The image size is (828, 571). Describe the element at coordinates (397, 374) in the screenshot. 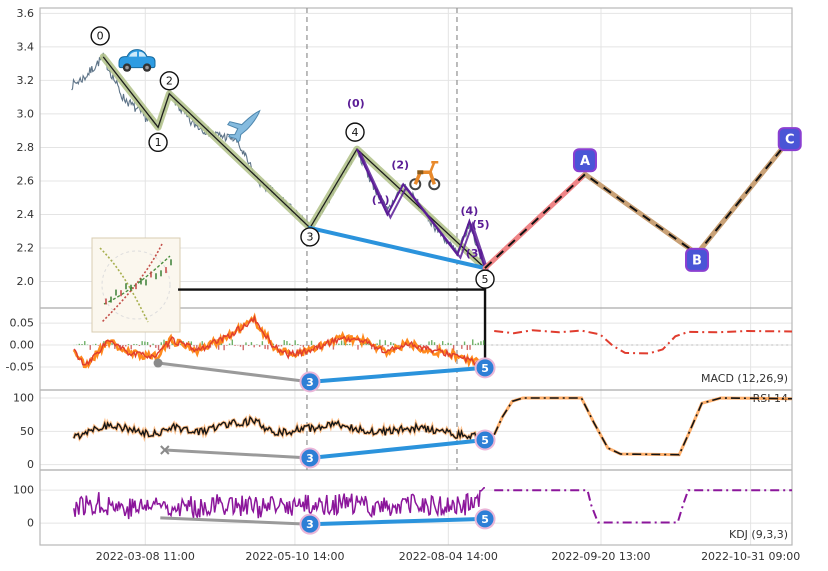

I see `macd-target-line` at that location.